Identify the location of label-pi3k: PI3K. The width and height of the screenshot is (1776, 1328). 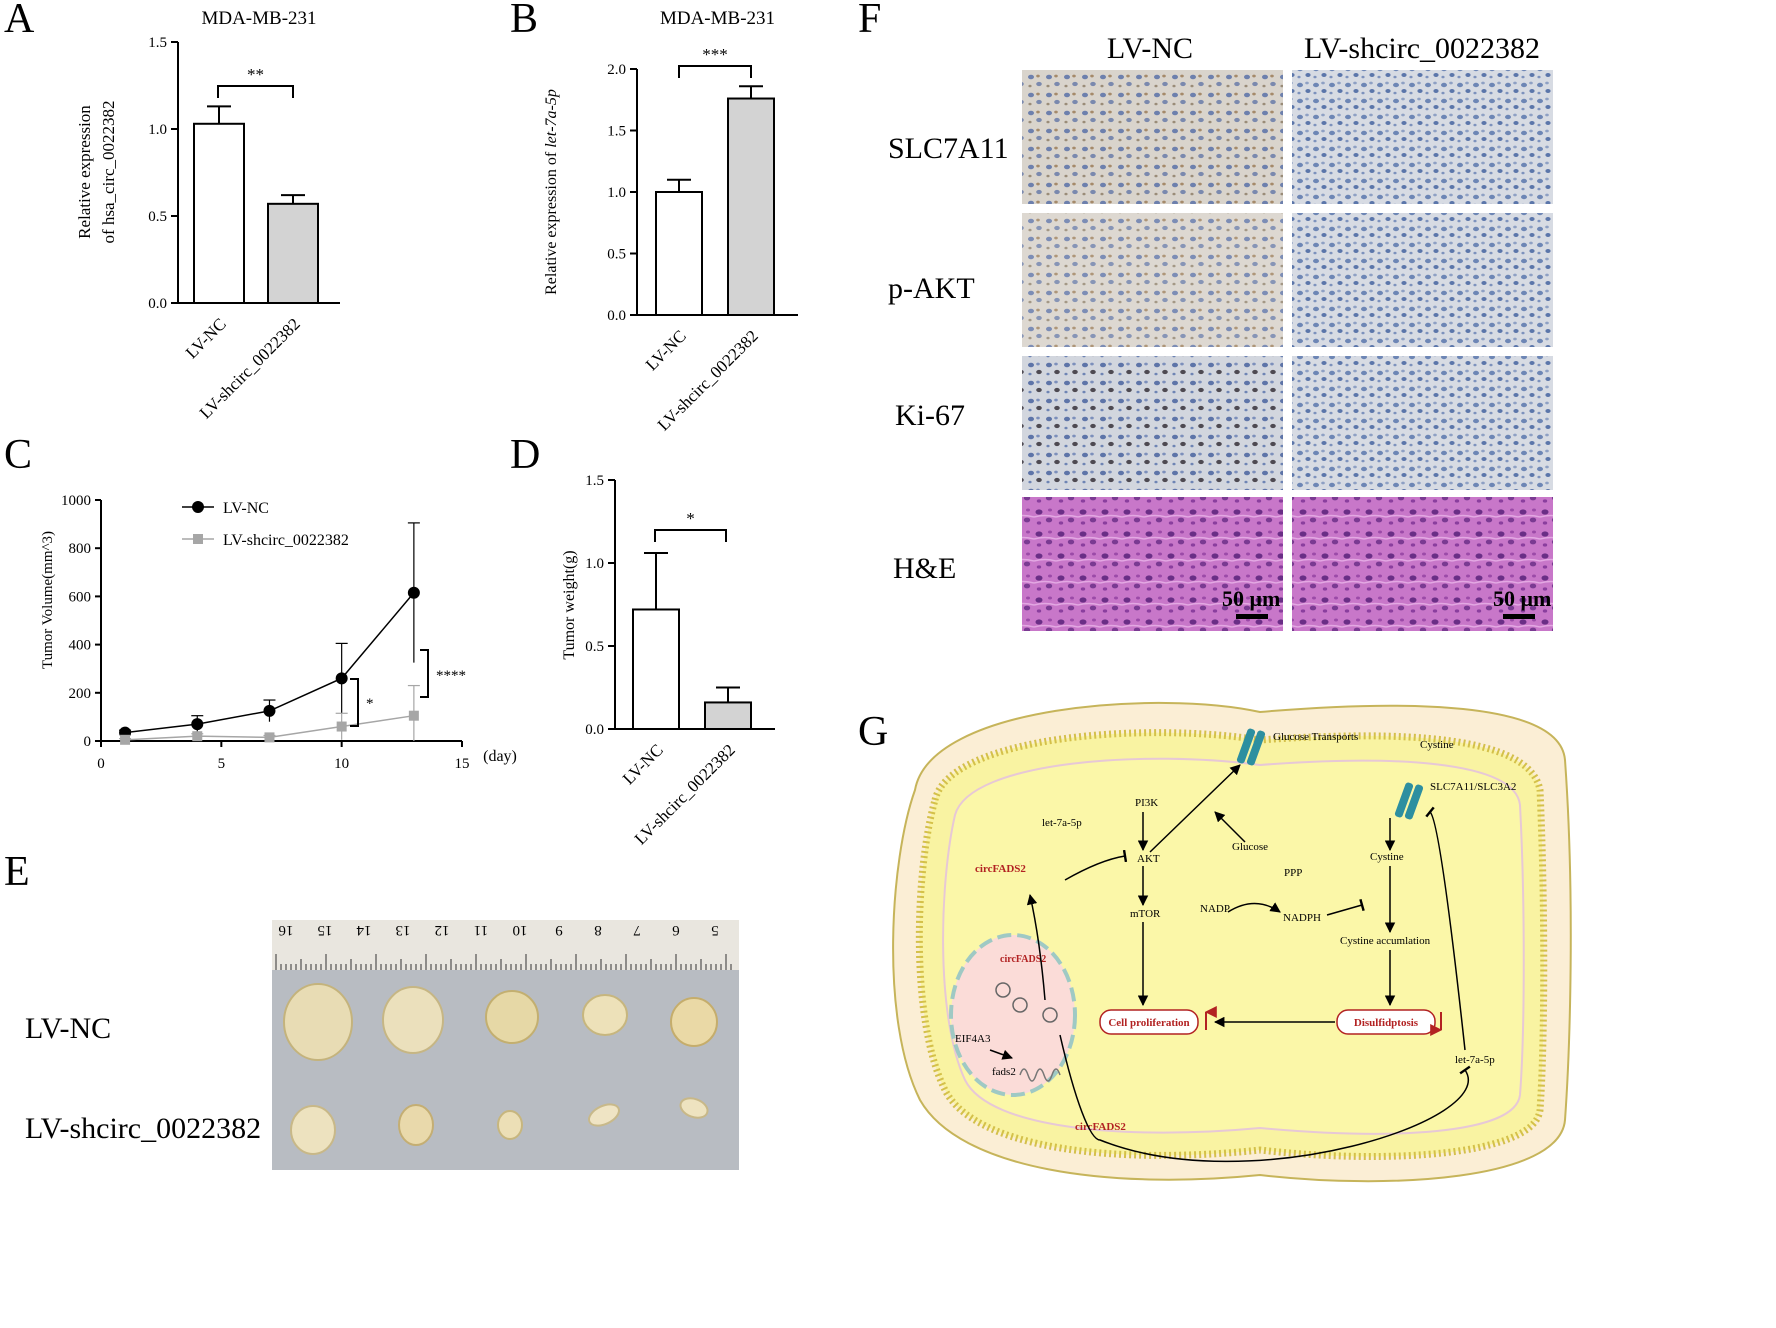
(1146, 803).